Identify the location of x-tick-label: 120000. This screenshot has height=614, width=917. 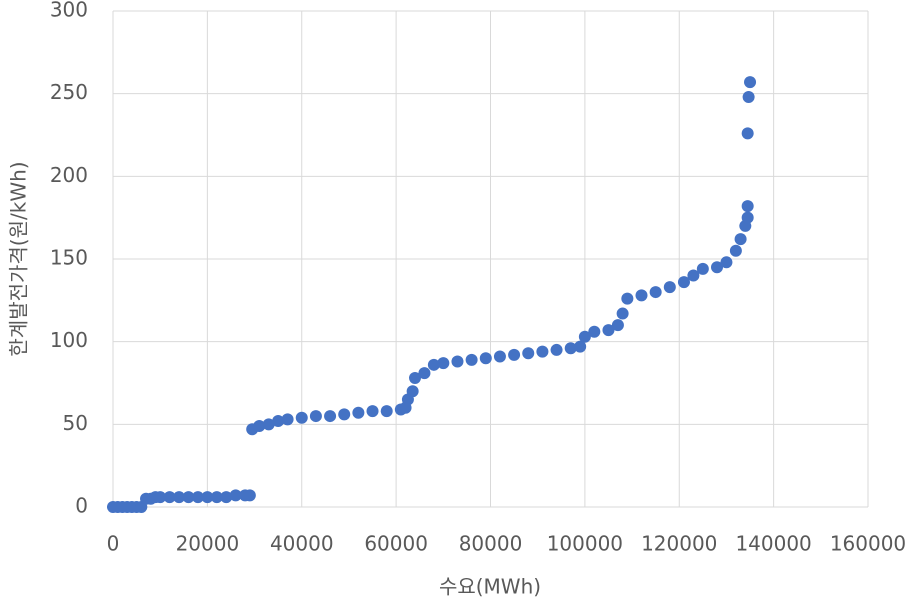
(679, 544).